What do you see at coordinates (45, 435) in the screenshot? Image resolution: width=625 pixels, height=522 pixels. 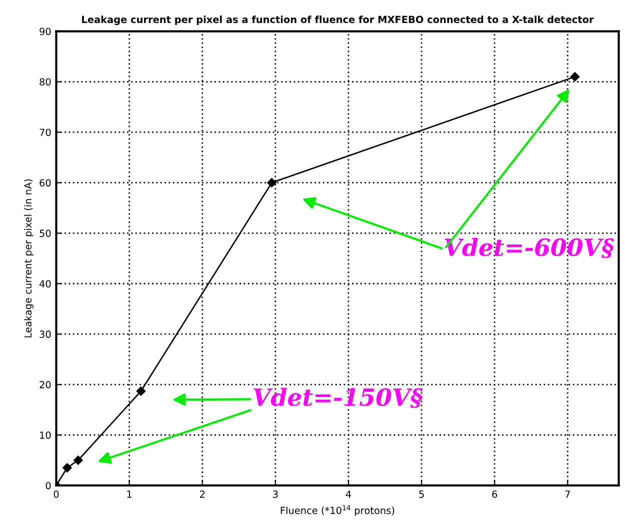 I see `y-tick-label: 10` at bounding box center [45, 435].